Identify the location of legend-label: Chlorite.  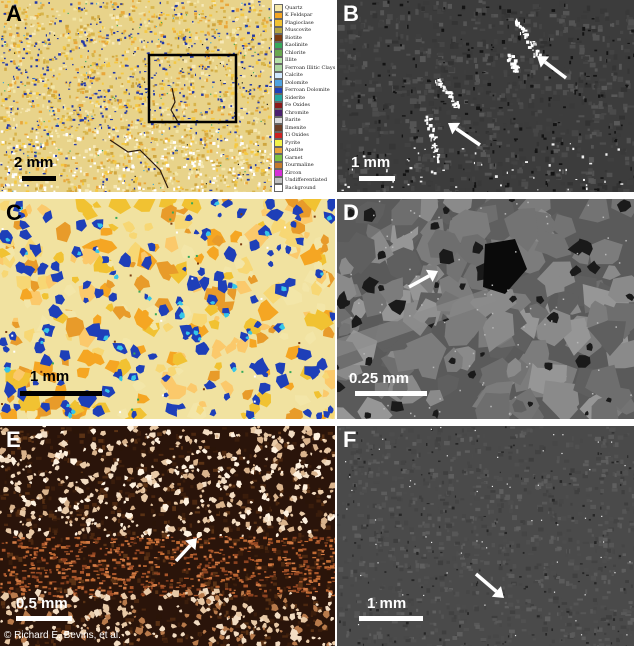
(295, 52).